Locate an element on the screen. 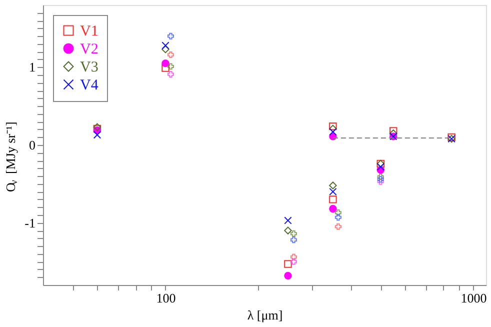 Image resolution: width=491 pixels, height=327 pixels. y-axis-title: Oν [MJy sr⁻¹] is located at coordinates (11, 157).